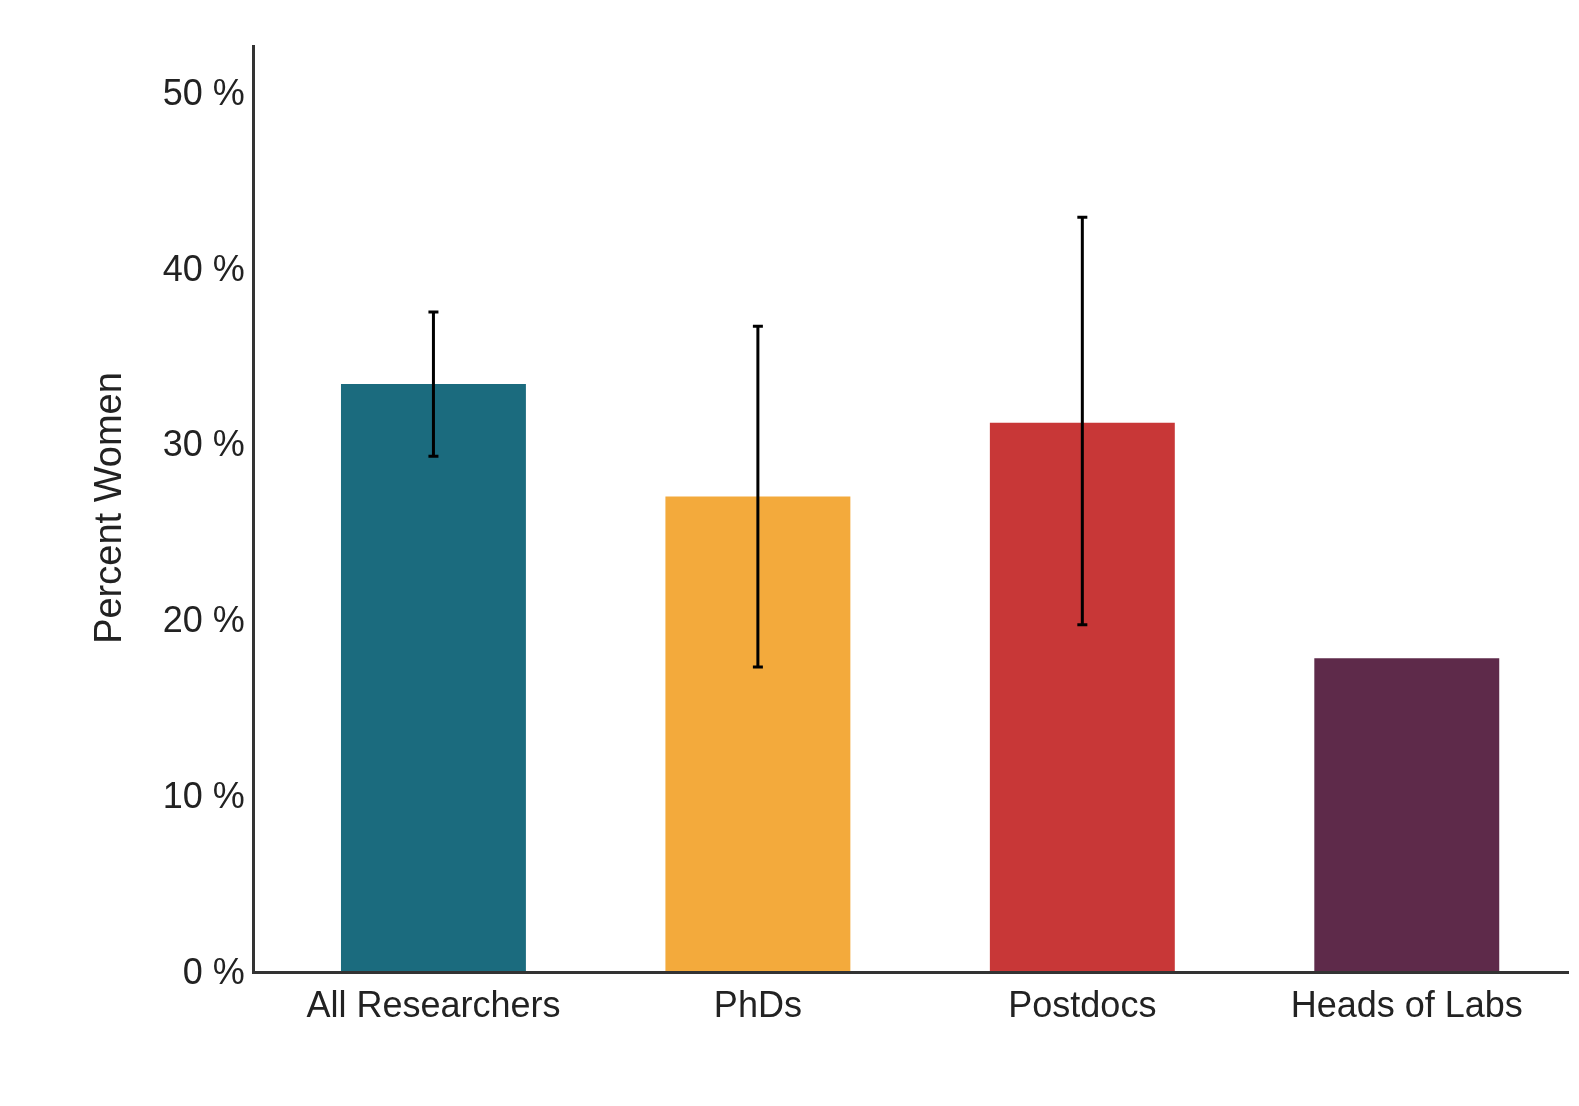 The width and height of the screenshot is (1579, 1106). I want to click on x-tick-label: All Researchers, so click(433, 1005).